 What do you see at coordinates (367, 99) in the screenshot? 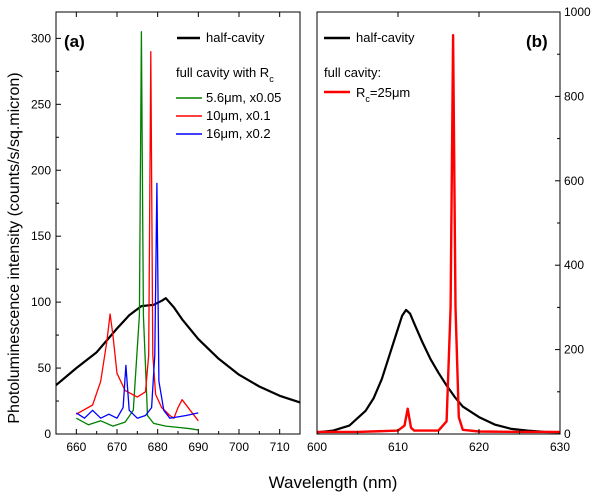
I see `legend-label-rc-subscript: c` at bounding box center [367, 99].